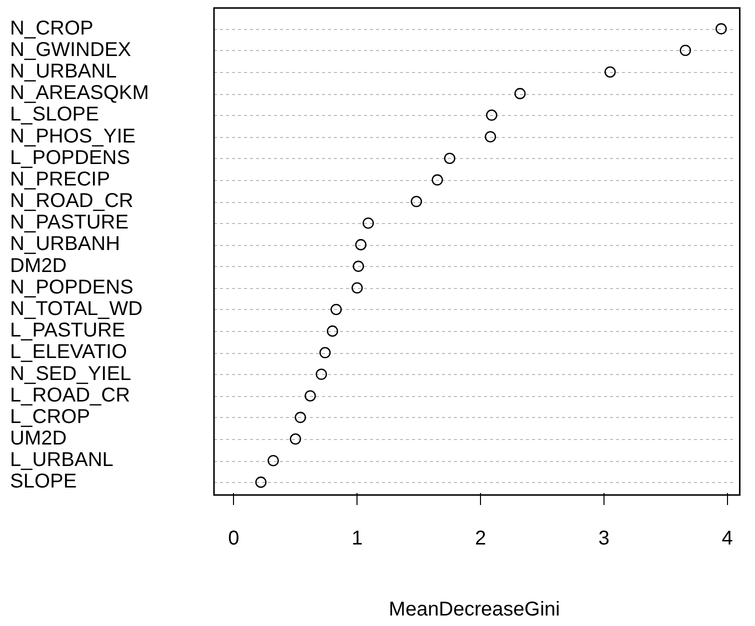  What do you see at coordinates (69, 223) in the screenshot?
I see `y-tick-label: N_PASTURE` at bounding box center [69, 223].